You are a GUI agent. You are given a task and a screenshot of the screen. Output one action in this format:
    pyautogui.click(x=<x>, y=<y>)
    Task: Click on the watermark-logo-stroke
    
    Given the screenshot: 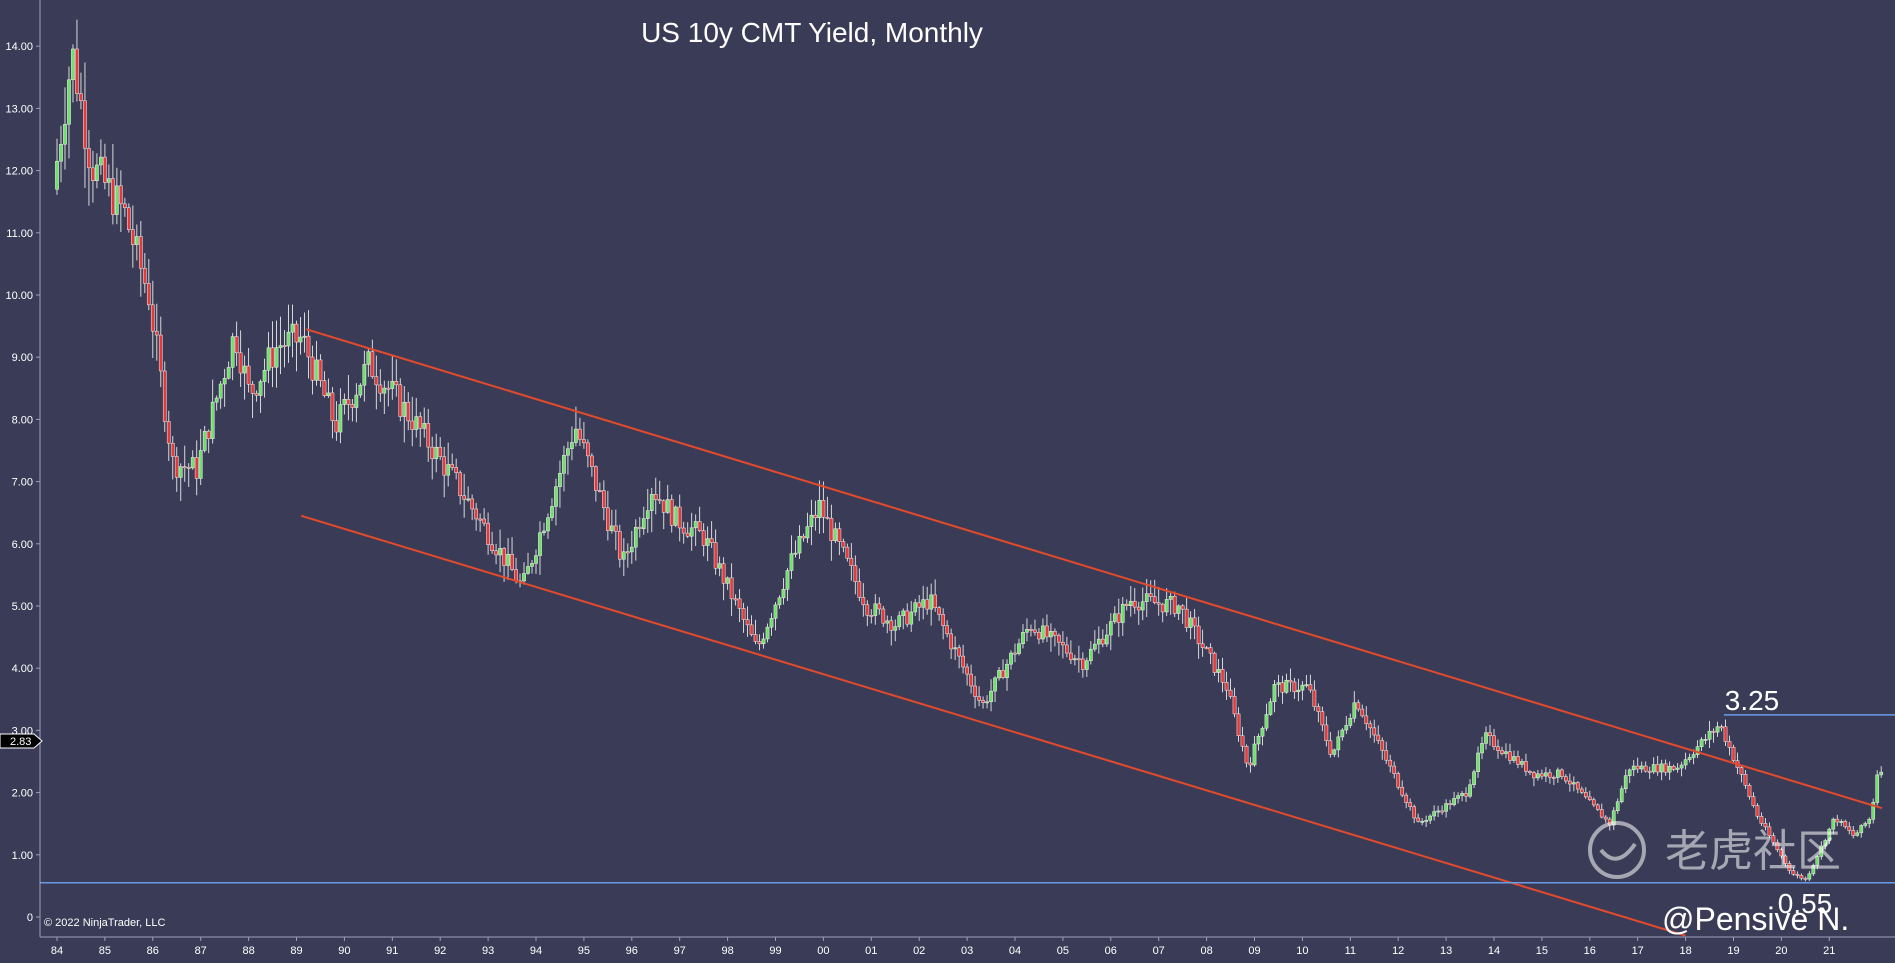 What is the action you would take?
    pyautogui.click(x=1618, y=851)
    